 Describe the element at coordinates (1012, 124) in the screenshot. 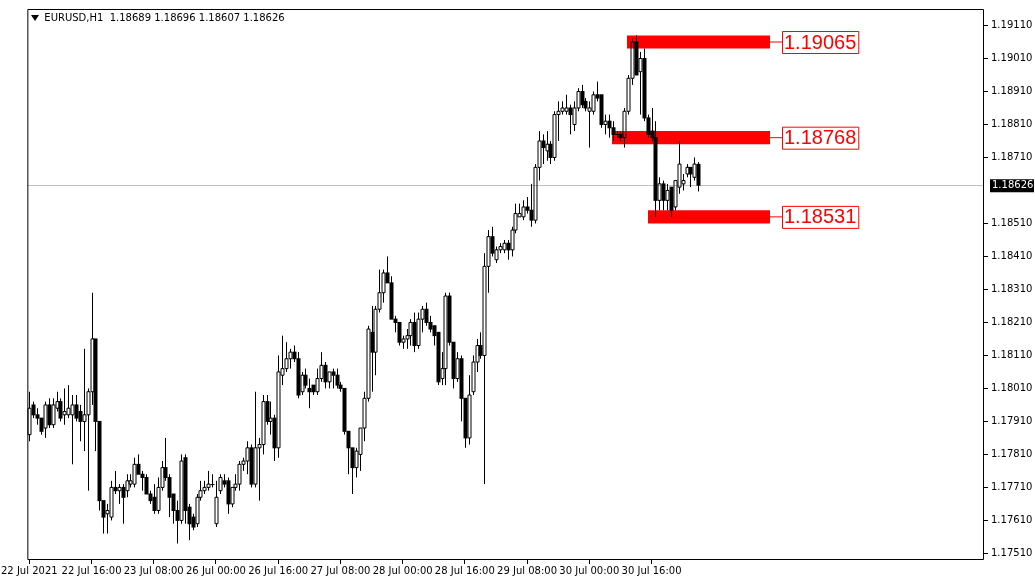

I see `y-tick-label: 1.18810` at that location.